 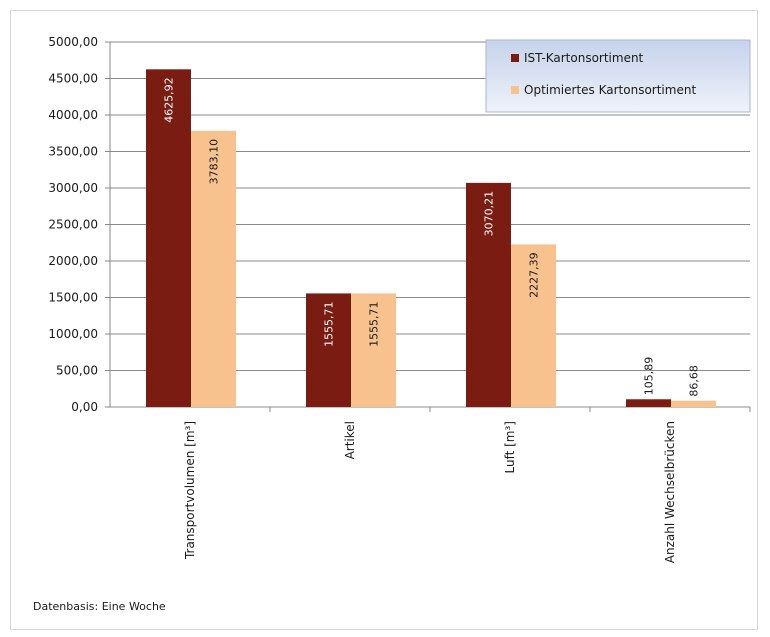 What do you see at coordinates (618, 76) in the screenshot?
I see `legend-box` at bounding box center [618, 76].